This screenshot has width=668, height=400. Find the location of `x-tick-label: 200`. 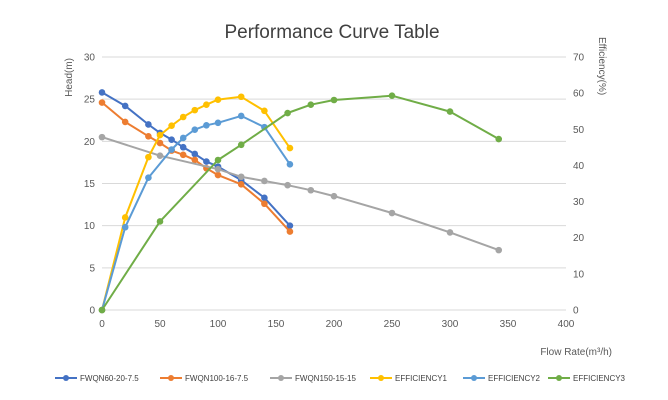

x-tick-label: 200 is located at coordinates (334, 324).